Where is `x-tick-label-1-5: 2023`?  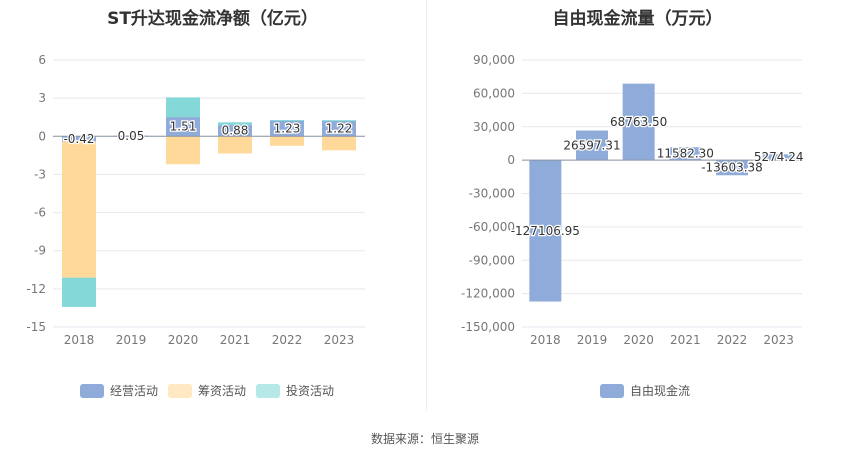 x-tick-label-1-5: 2023 is located at coordinates (778, 340).